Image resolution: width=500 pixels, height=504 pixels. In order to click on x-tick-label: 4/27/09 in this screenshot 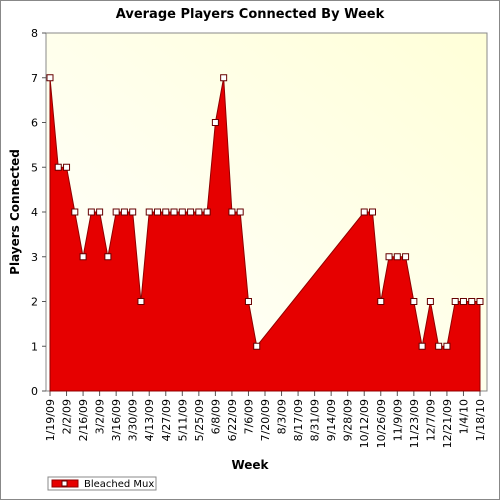, I will do `click(166, 420)`.